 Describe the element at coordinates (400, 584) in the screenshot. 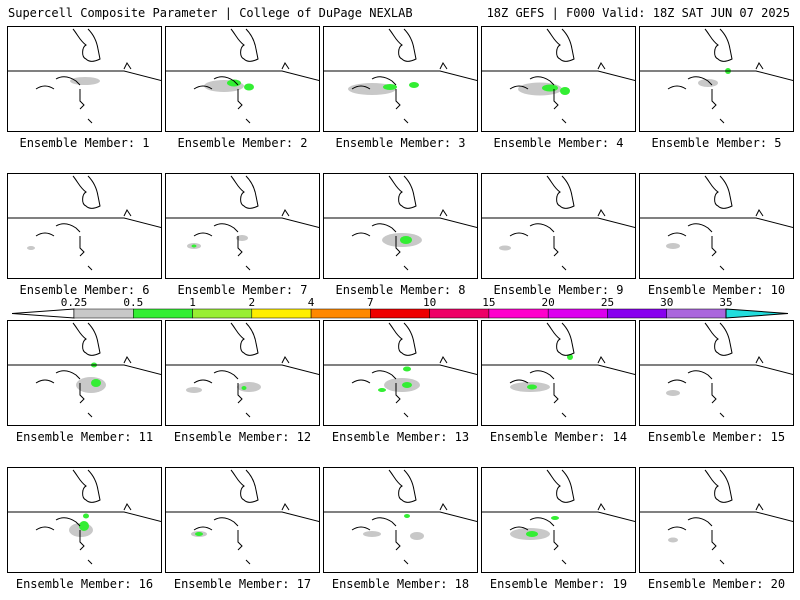

I see `member-label: Ensemble Member: 18` at that location.